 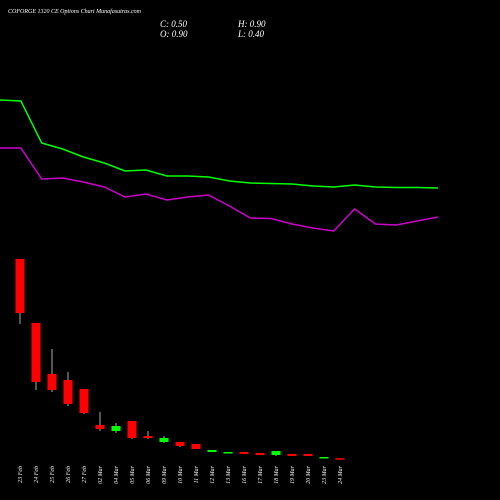 What do you see at coordinates (149, 474) in the screenshot?
I see `x-tick-label: 06 Mar` at bounding box center [149, 474].